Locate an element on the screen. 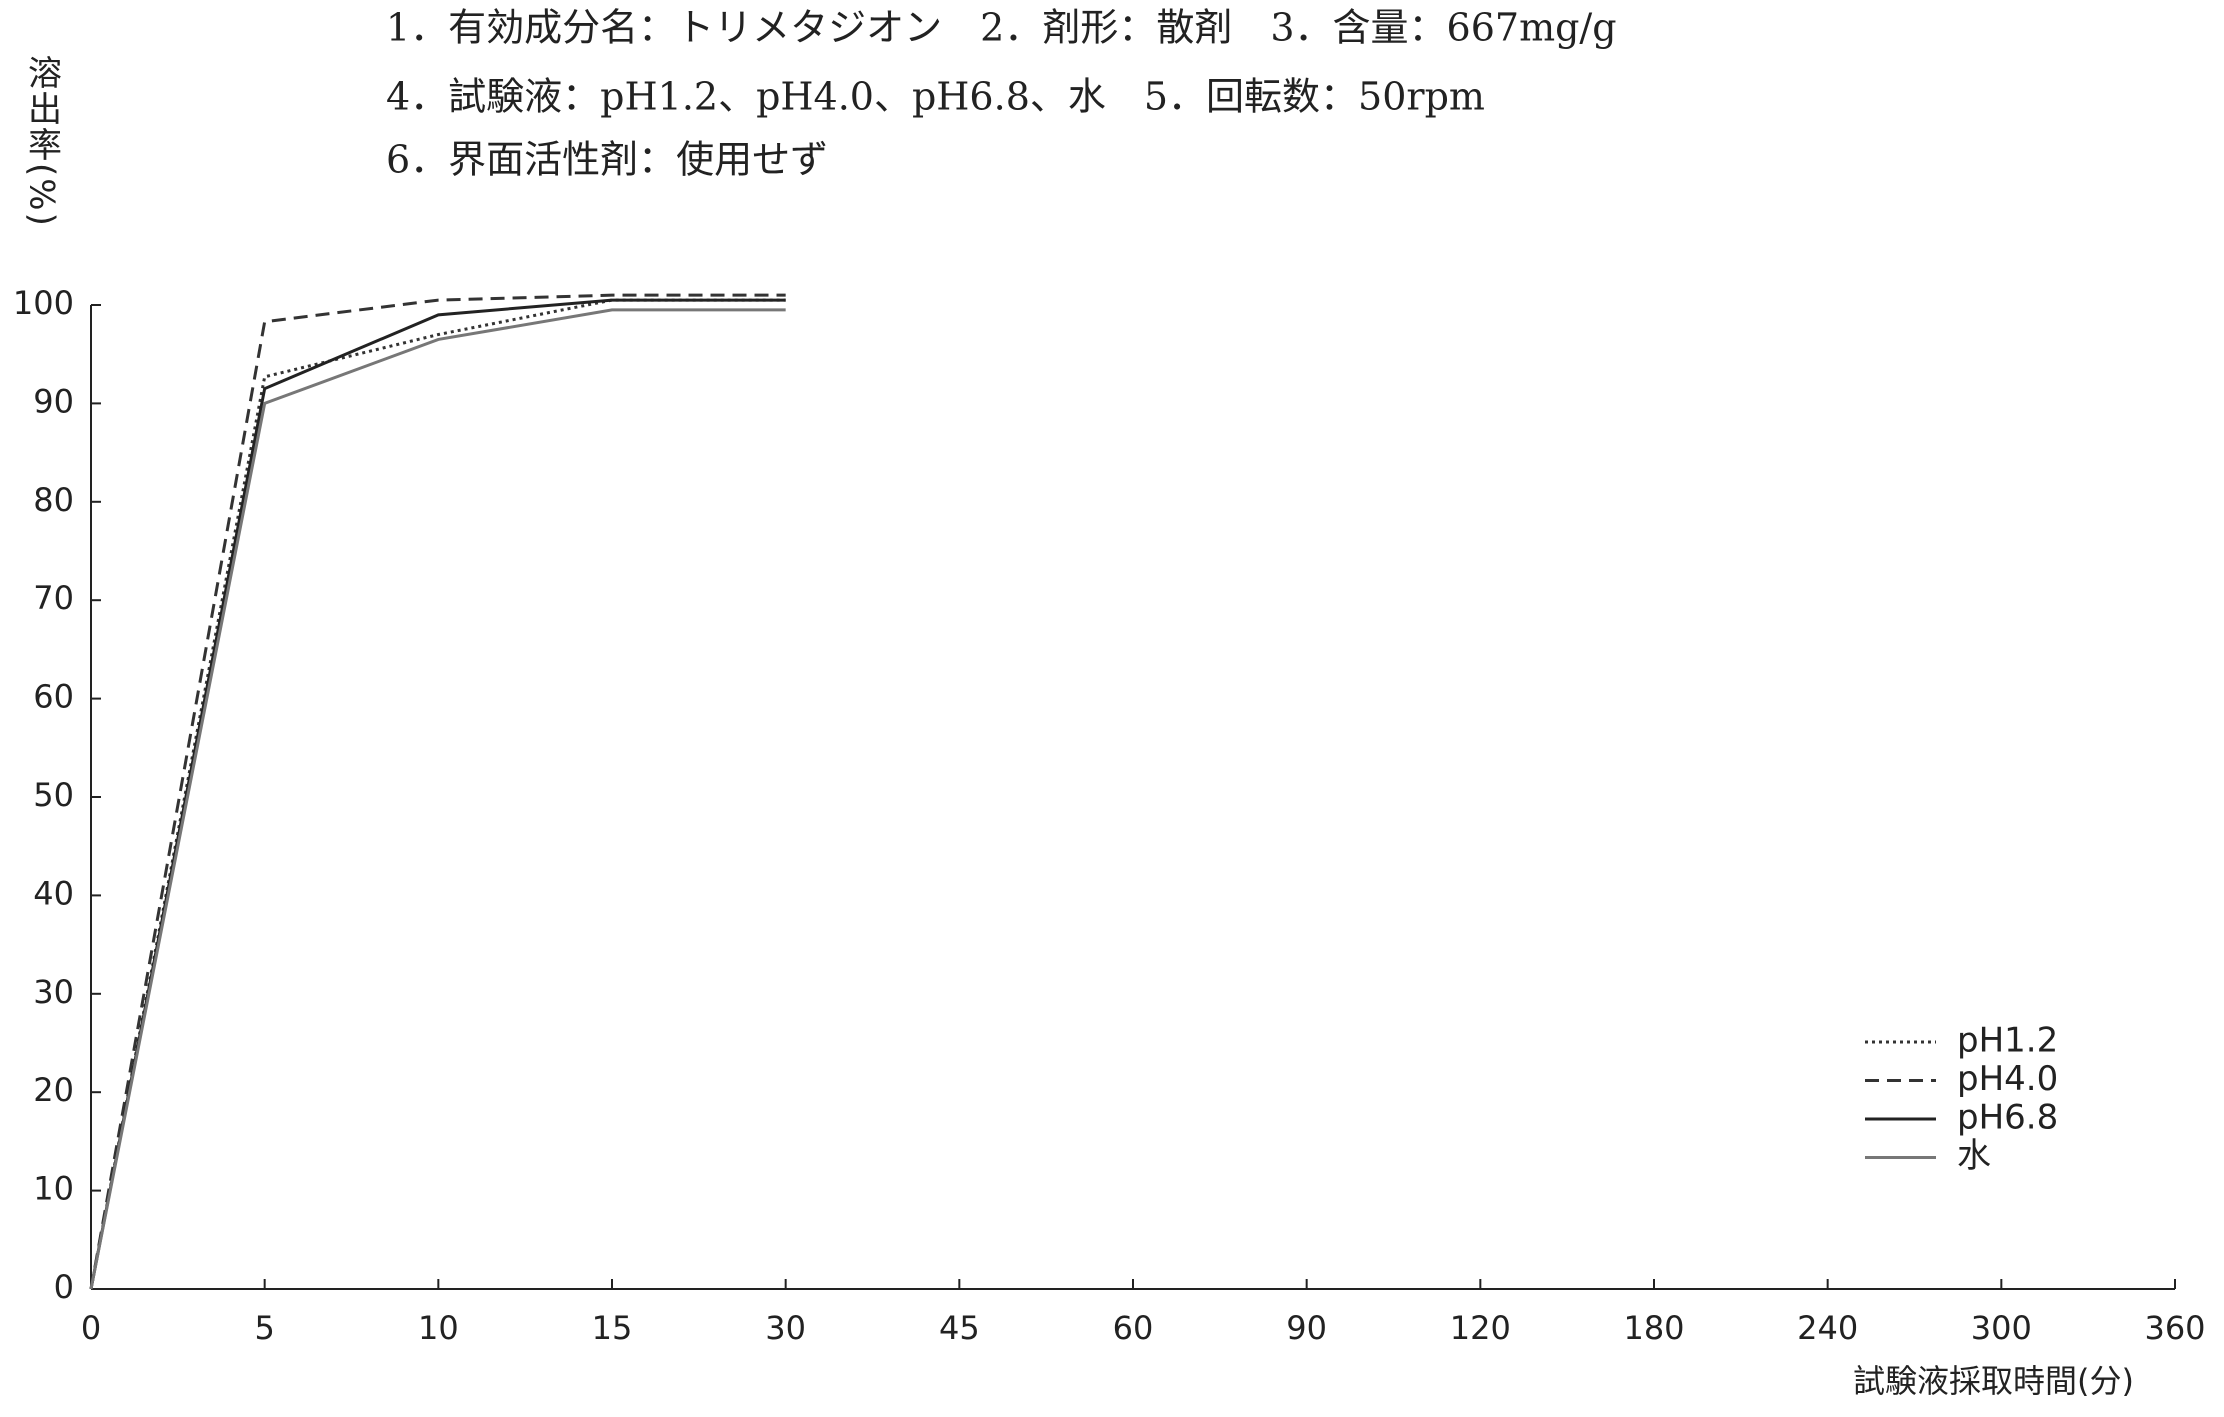 This screenshot has height=1417, width=2224. legend-label: pH1.2 is located at coordinates (2007, 1041).